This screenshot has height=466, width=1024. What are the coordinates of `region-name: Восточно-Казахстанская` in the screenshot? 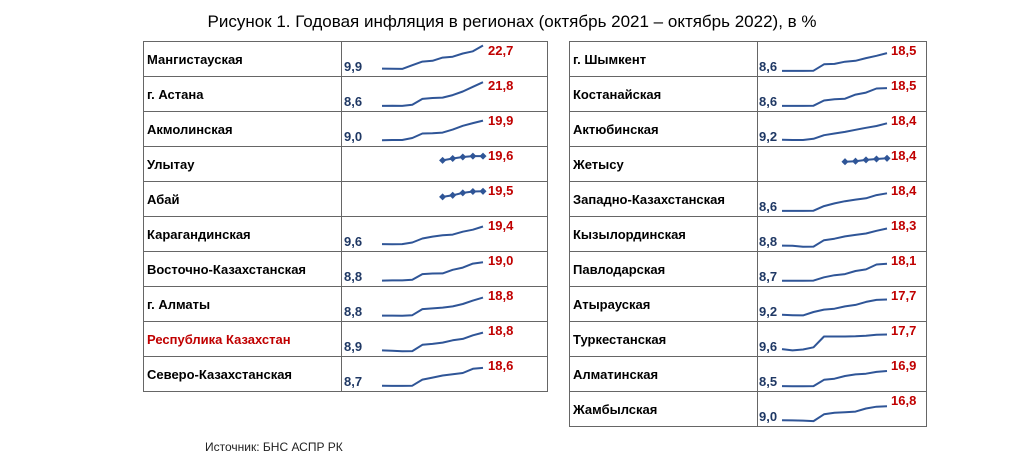 It's located at (242, 269).